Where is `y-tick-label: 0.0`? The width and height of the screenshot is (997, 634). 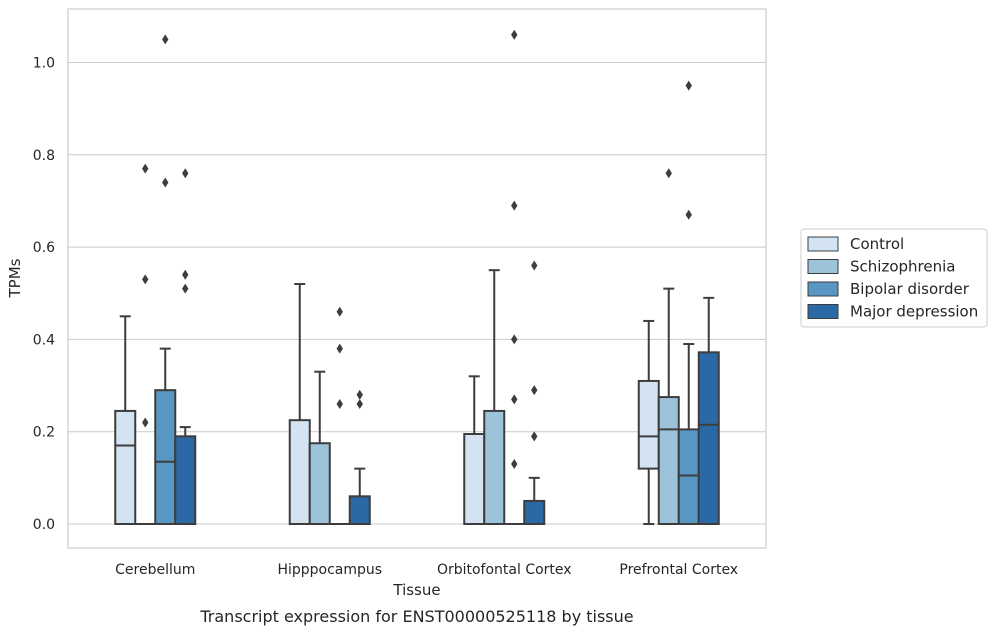
y-tick-label: 0.0 is located at coordinates (44, 525).